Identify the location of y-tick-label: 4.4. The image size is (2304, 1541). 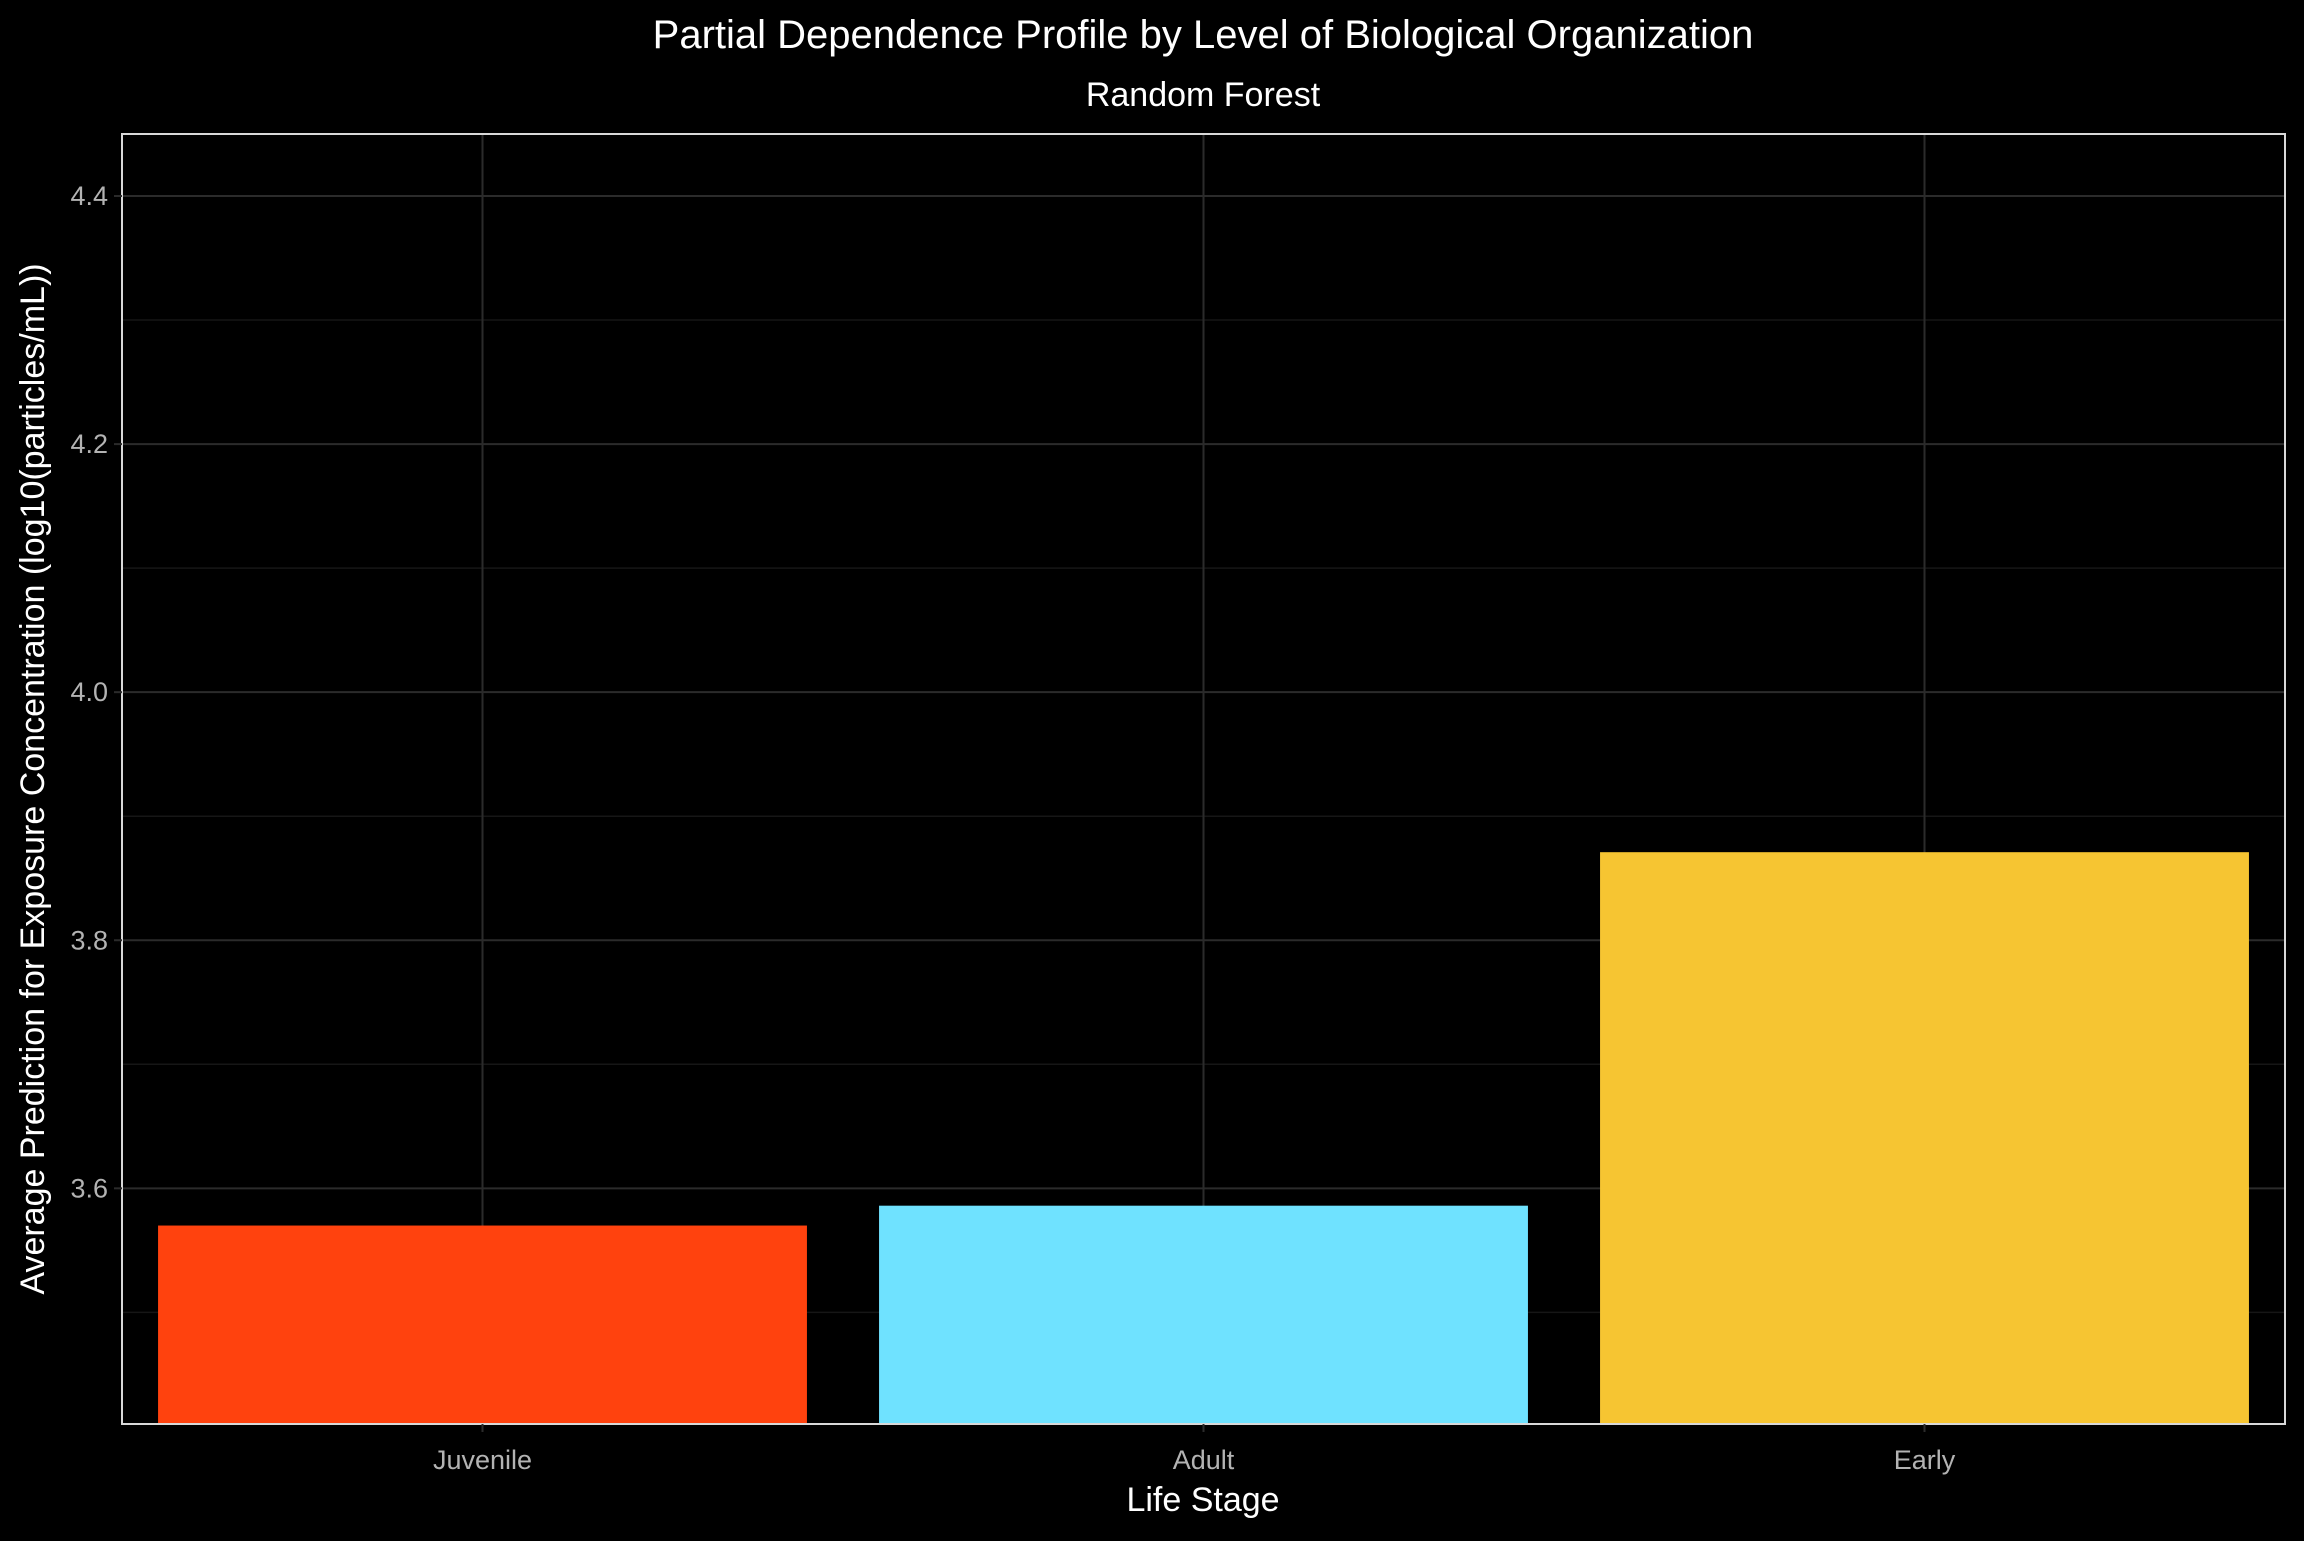
(89, 196).